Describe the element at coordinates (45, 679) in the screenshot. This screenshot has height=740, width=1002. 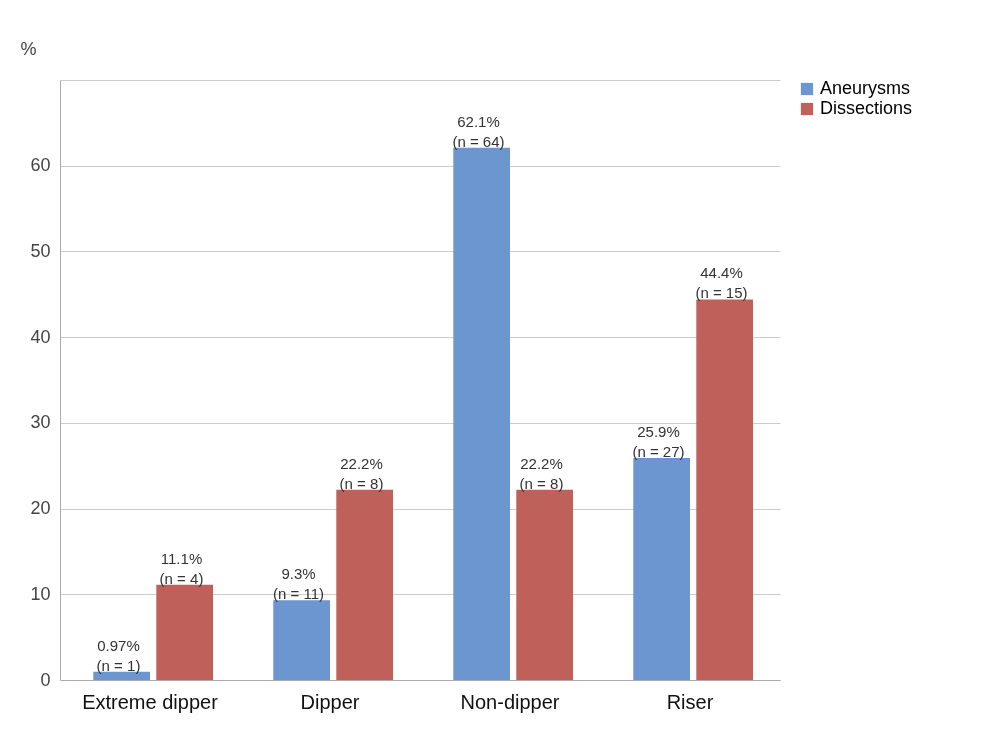
I see `y-tick-label: 0` at that location.